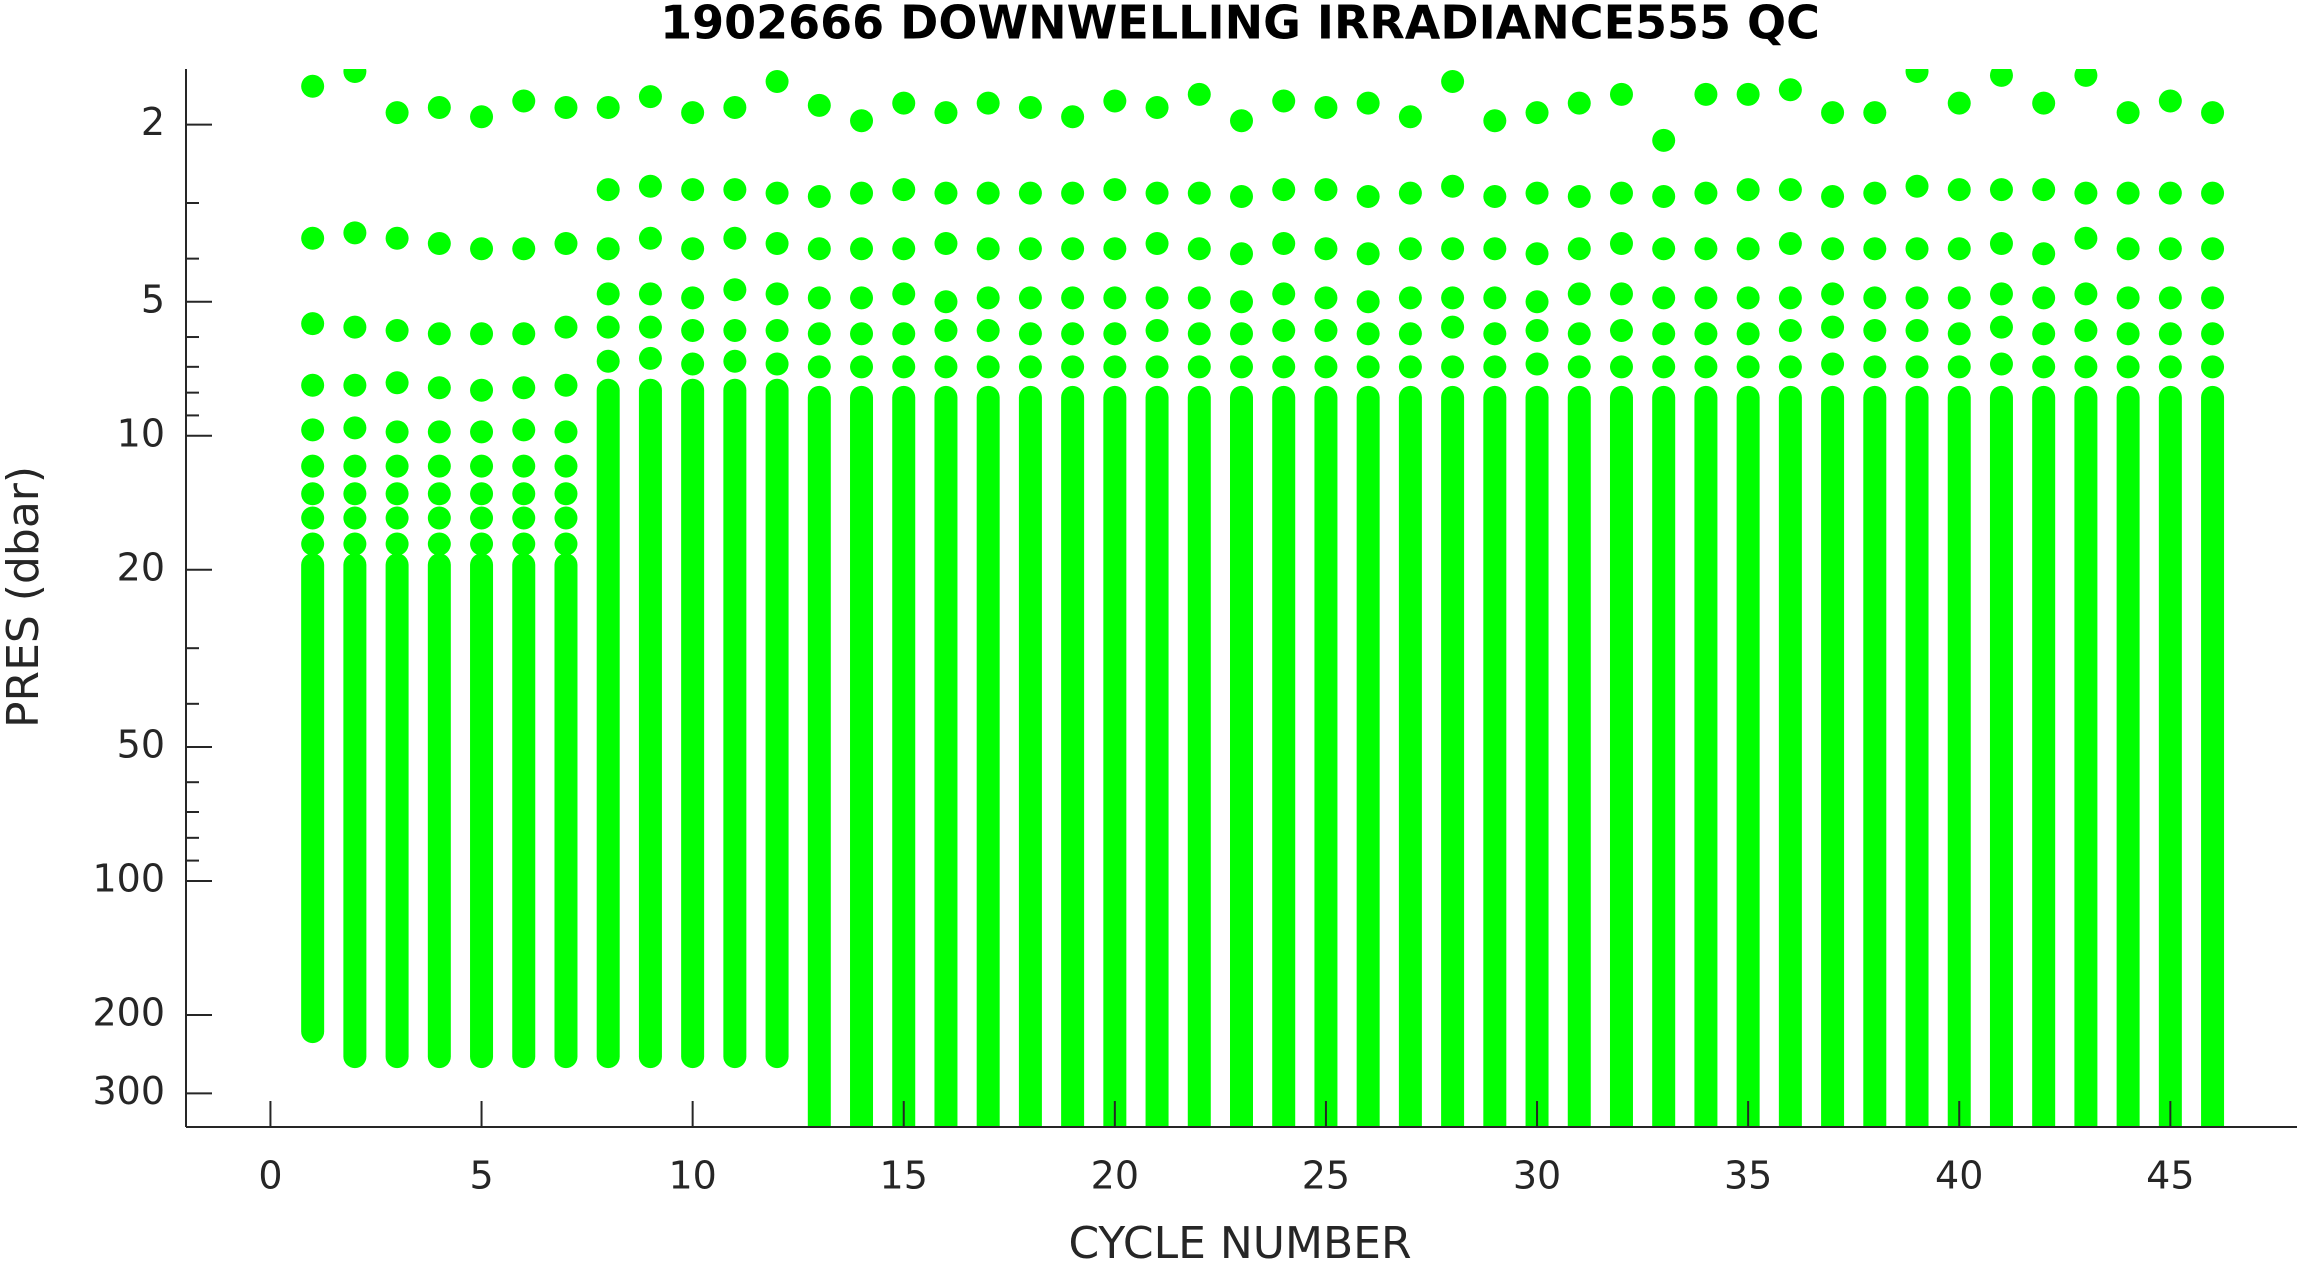 The height and width of the screenshot is (1269, 2301). Describe the element at coordinates (2170, 1176) in the screenshot. I see `x-tick-label: 45` at that location.